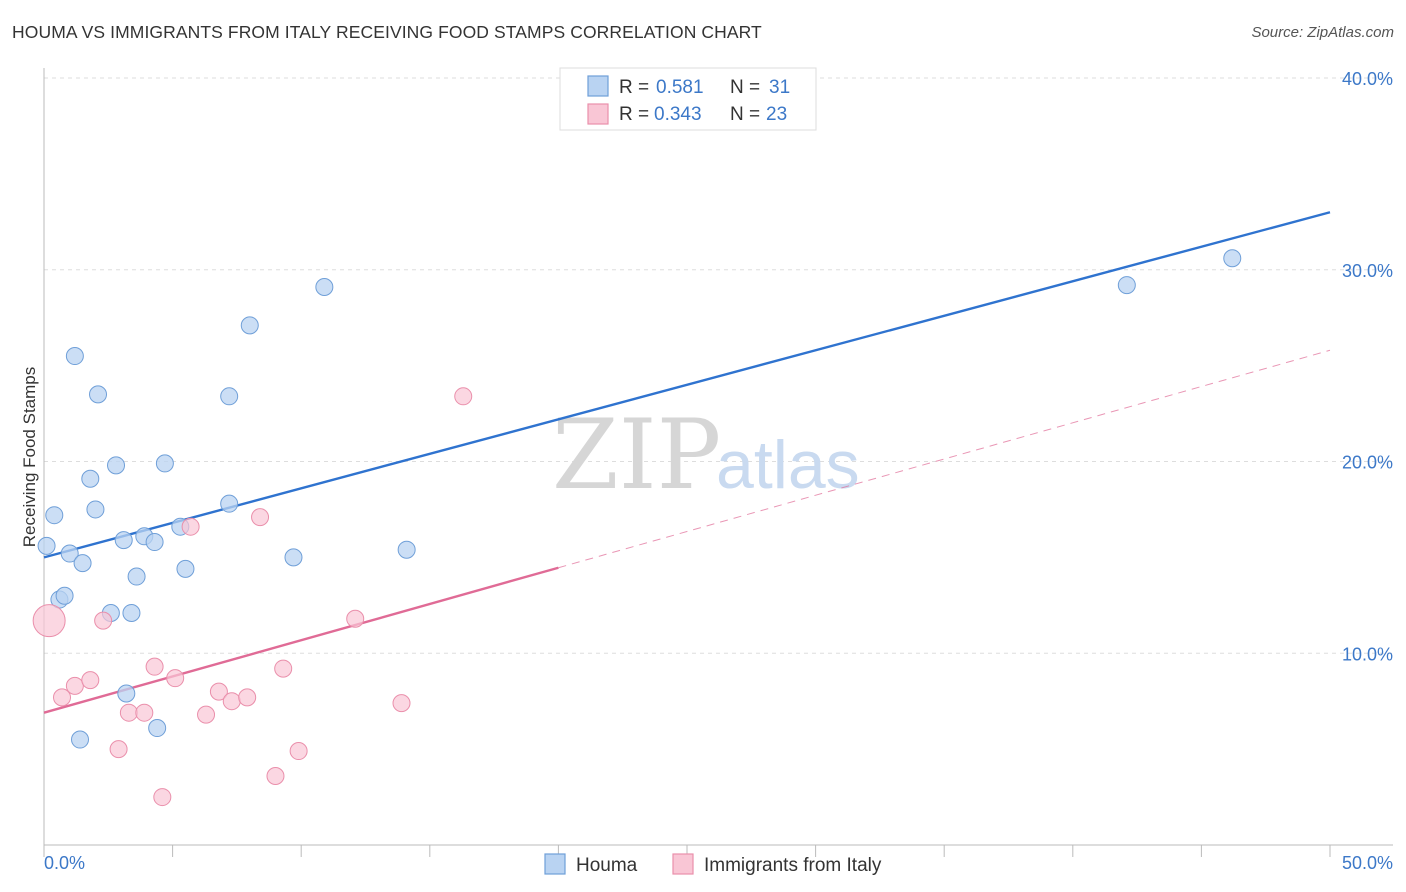 The width and height of the screenshot is (1406, 892). Describe the element at coordinates (788, 465) in the screenshot. I see `watermark-atlas: atlas` at that location.